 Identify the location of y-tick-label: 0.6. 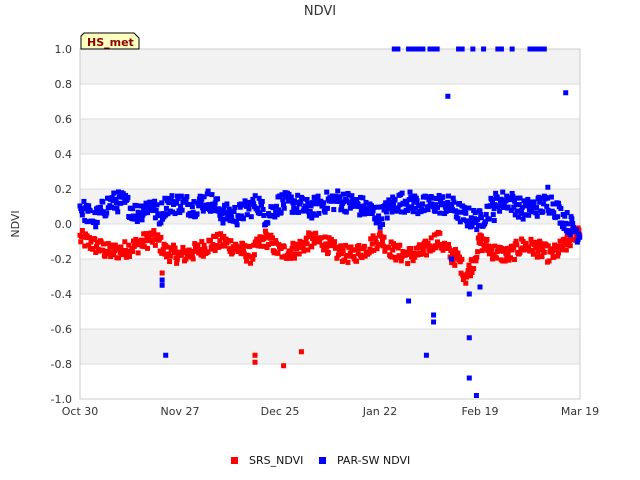
(64, 119).